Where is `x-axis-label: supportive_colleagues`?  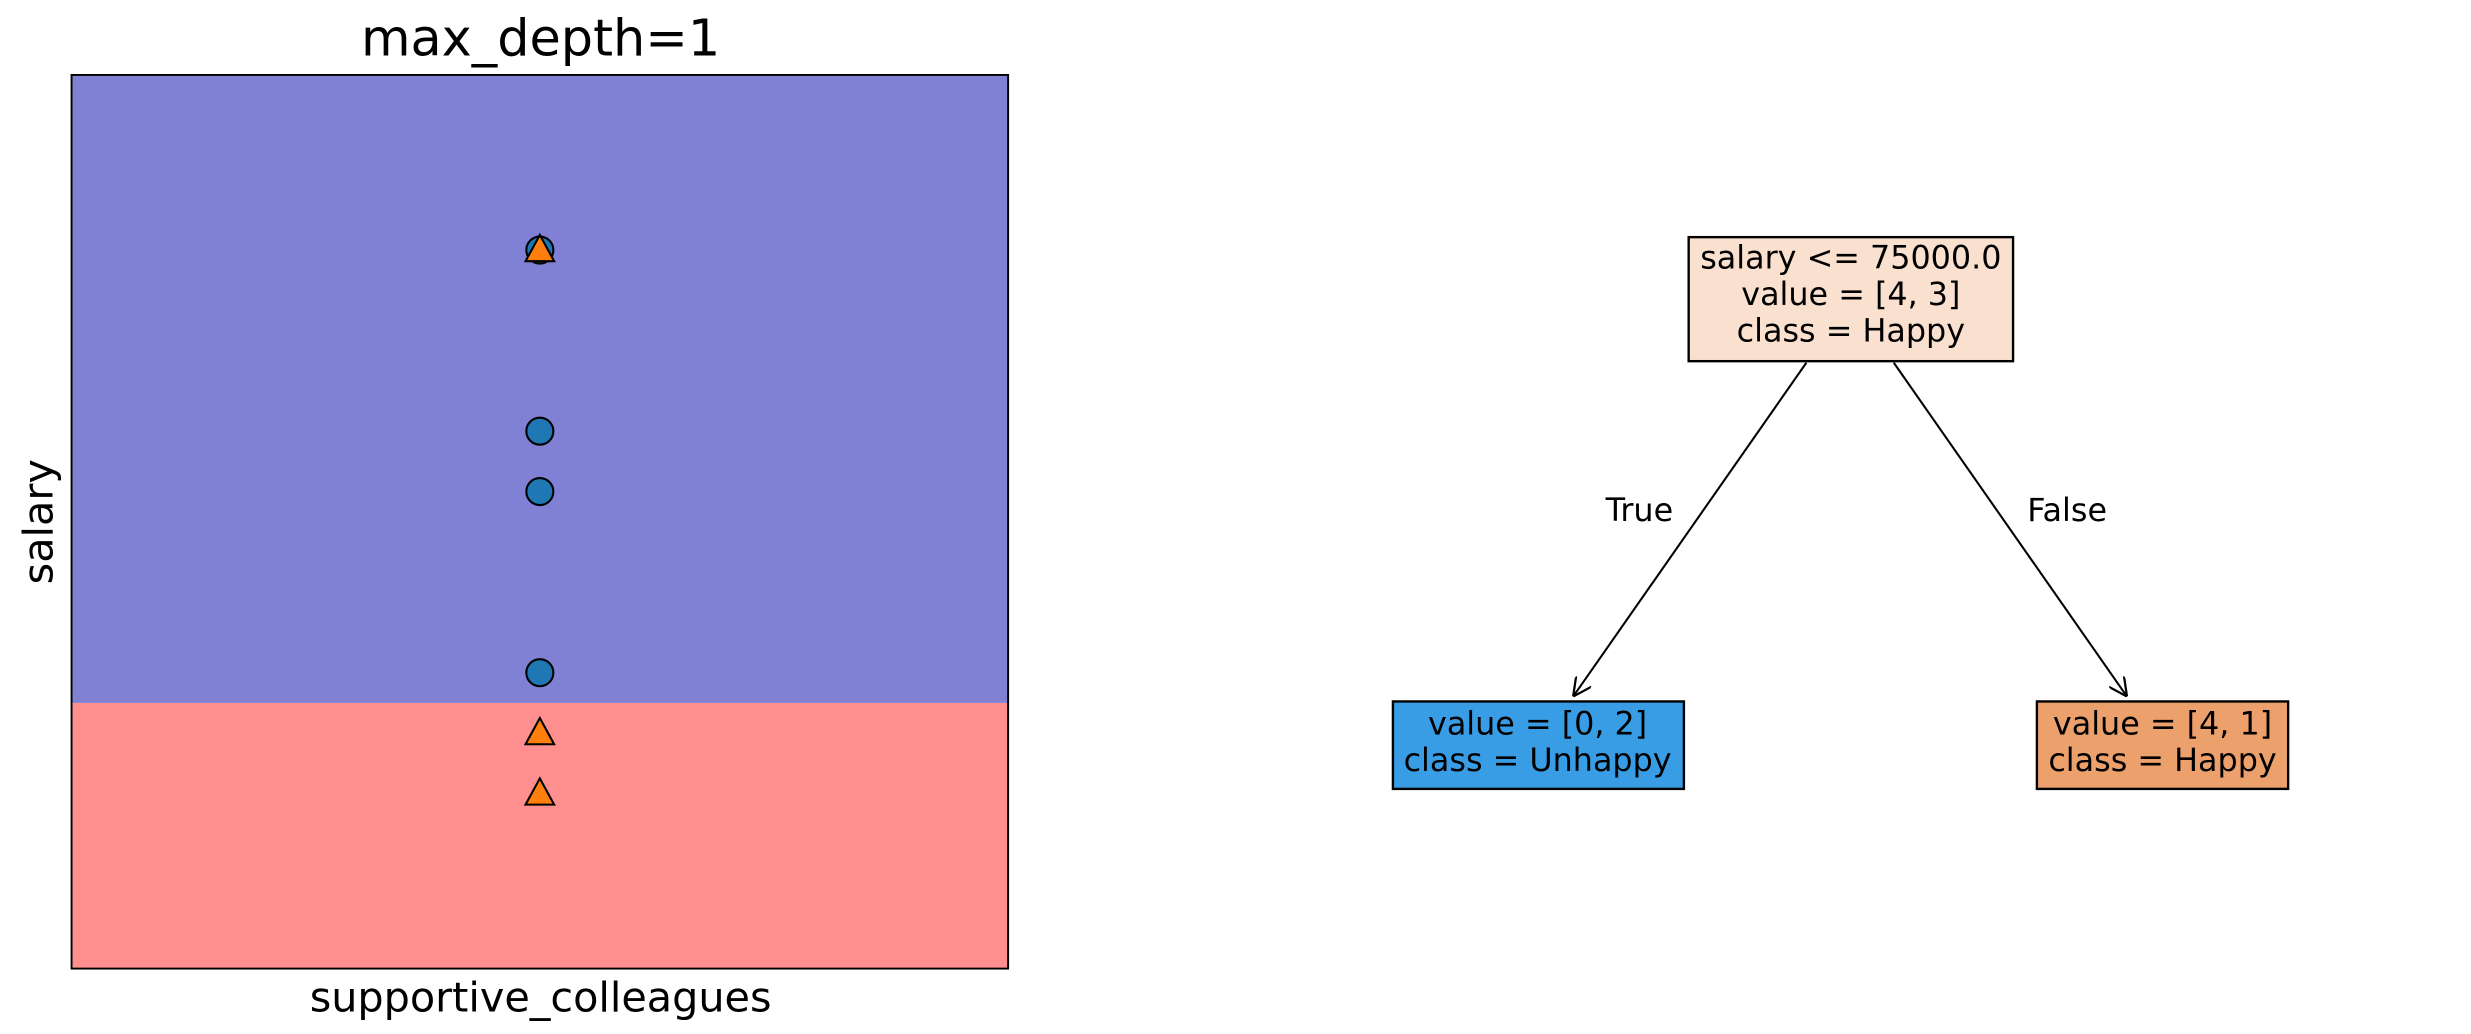
x-axis-label: supportive_colleagues is located at coordinates (541, 997).